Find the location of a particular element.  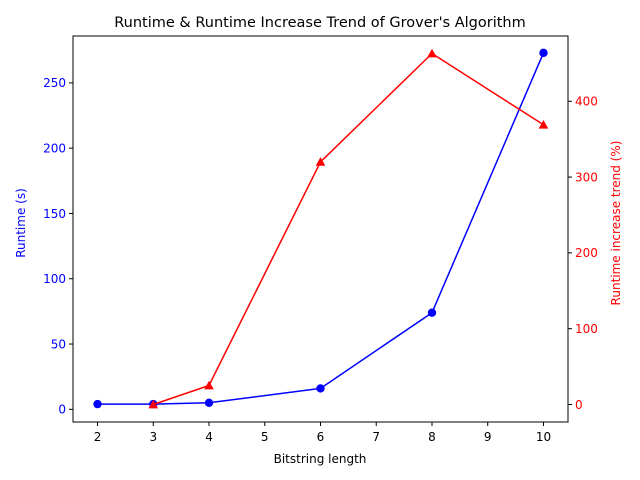

x-tick-label: 9 is located at coordinates (488, 437).